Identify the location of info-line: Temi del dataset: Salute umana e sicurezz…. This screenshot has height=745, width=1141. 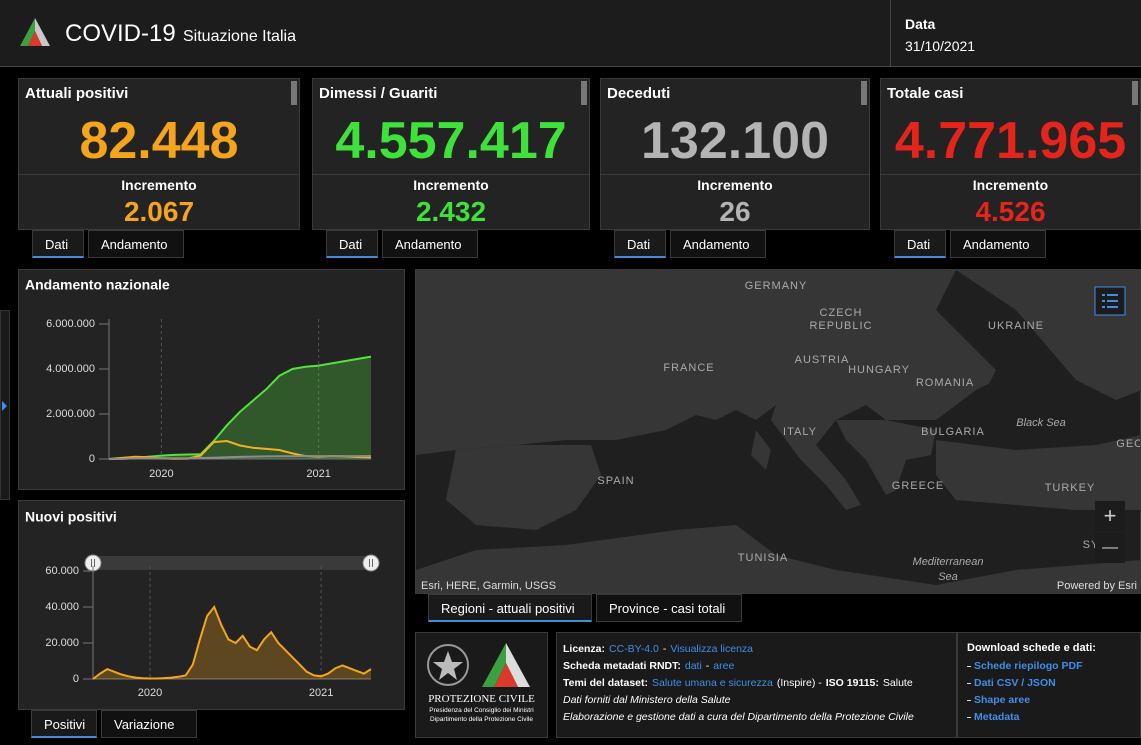
(740, 683).